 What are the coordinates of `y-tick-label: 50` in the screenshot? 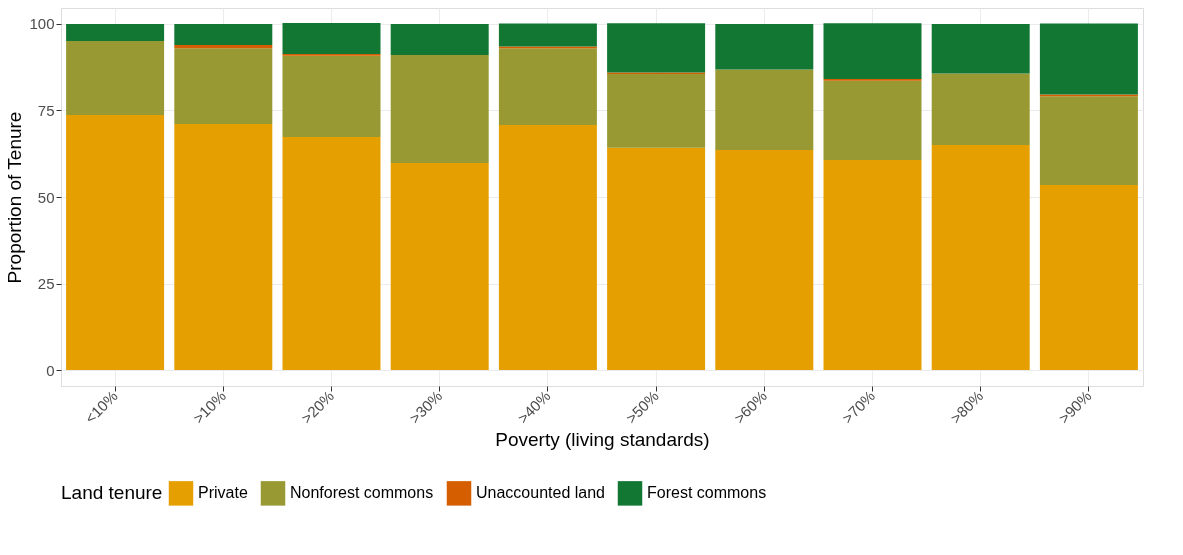 It's located at (46, 197).